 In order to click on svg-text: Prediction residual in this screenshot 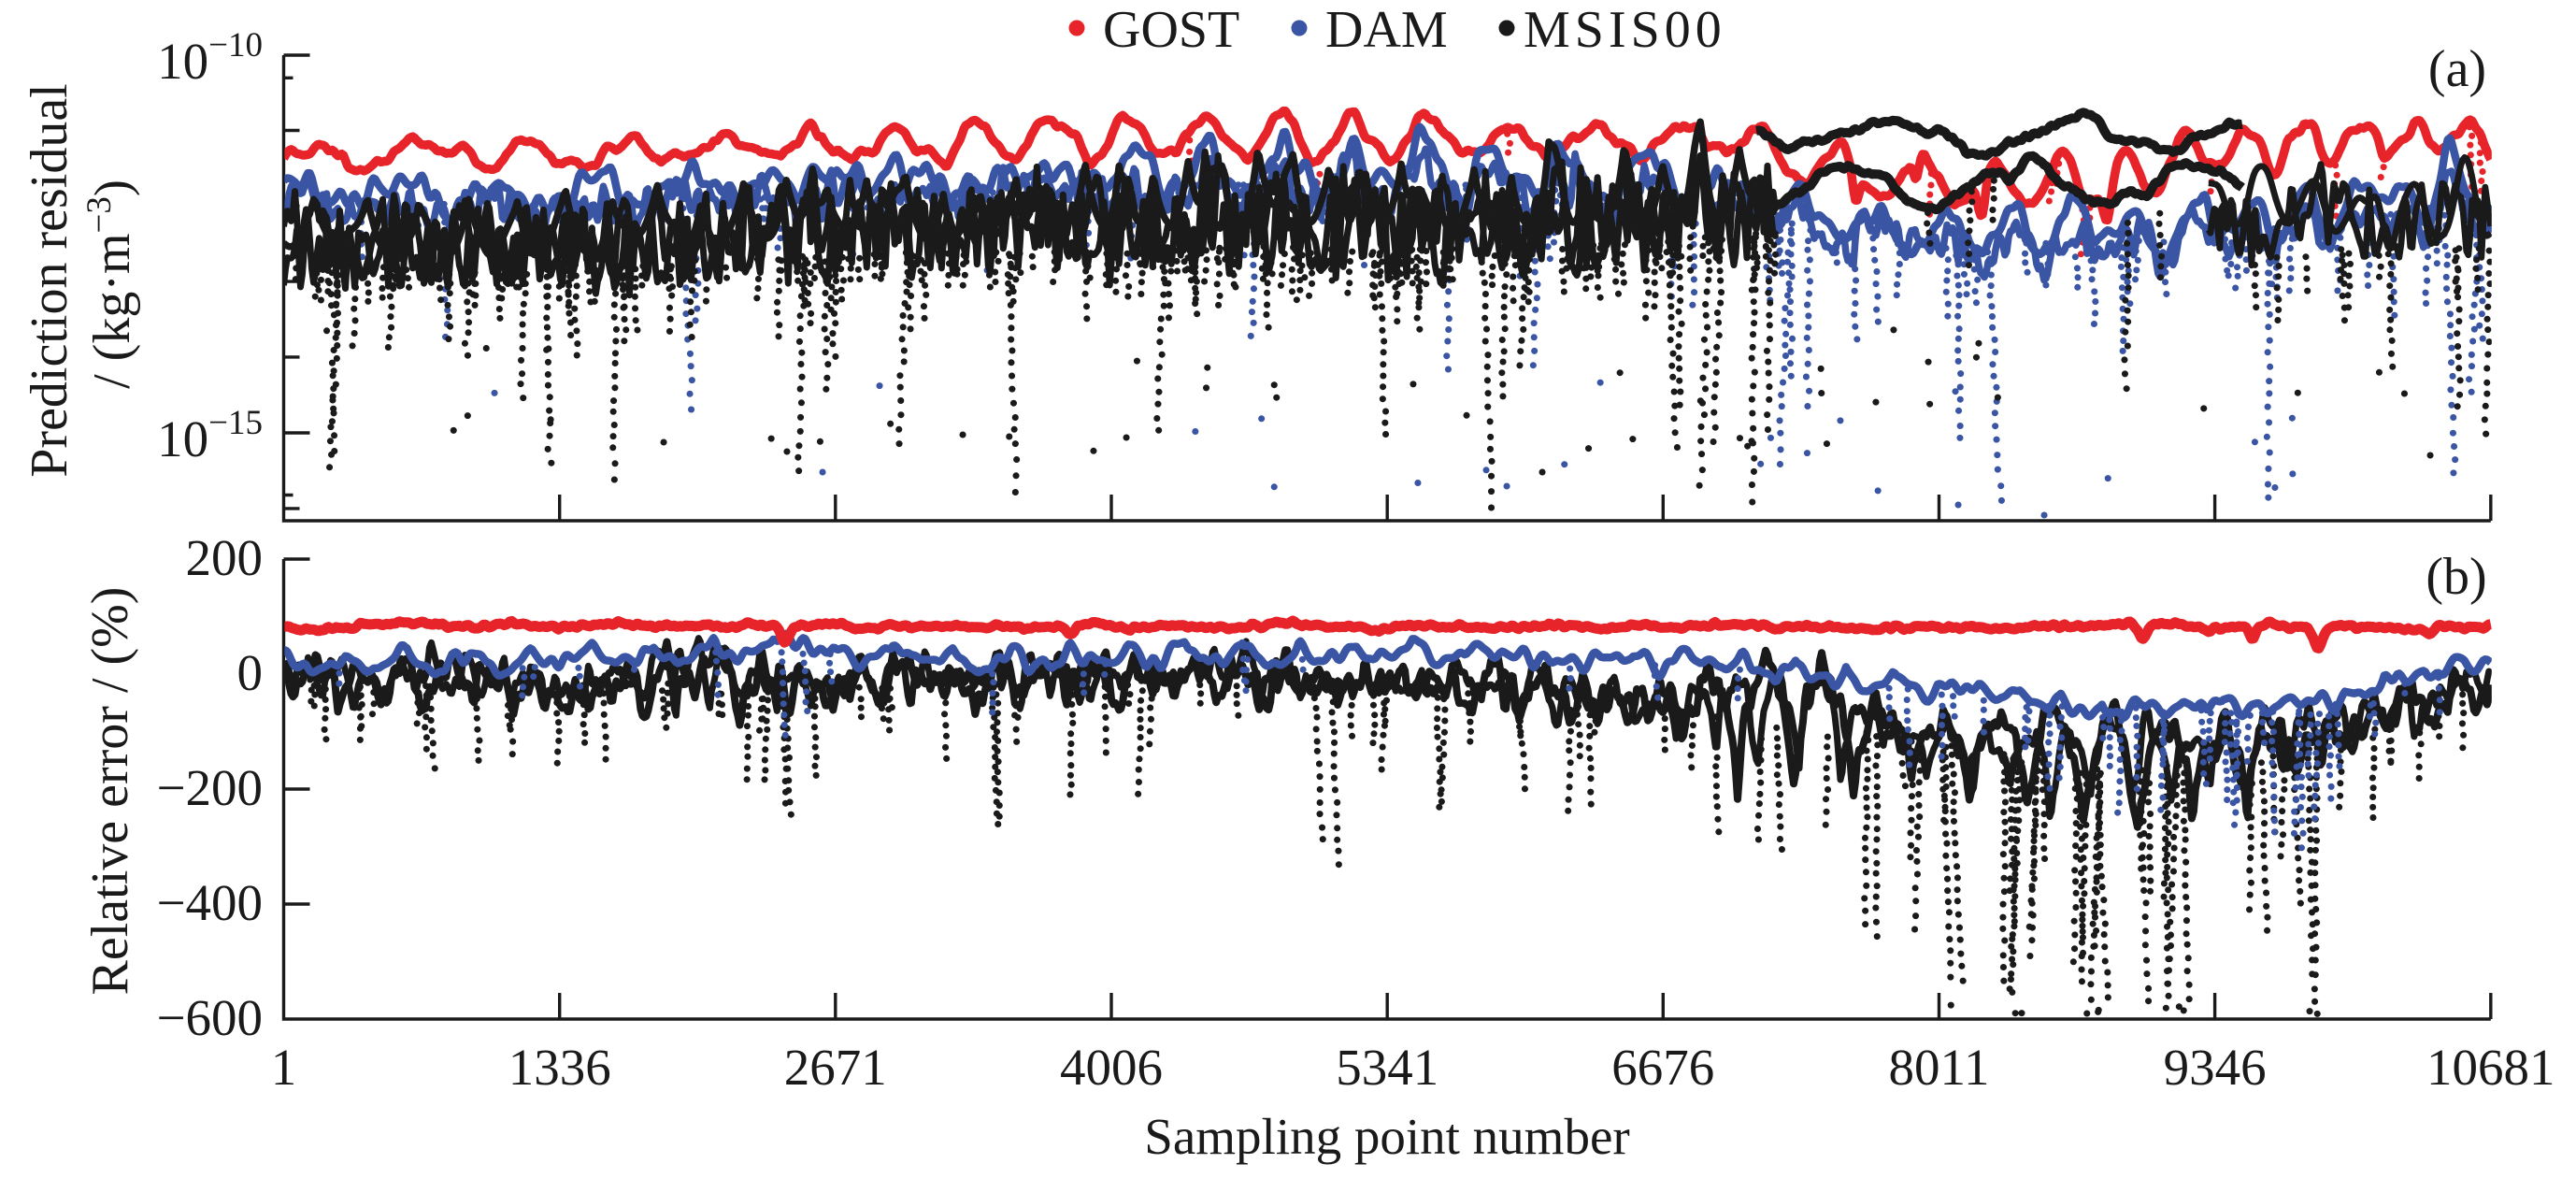, I will do `click(50, 280)`.